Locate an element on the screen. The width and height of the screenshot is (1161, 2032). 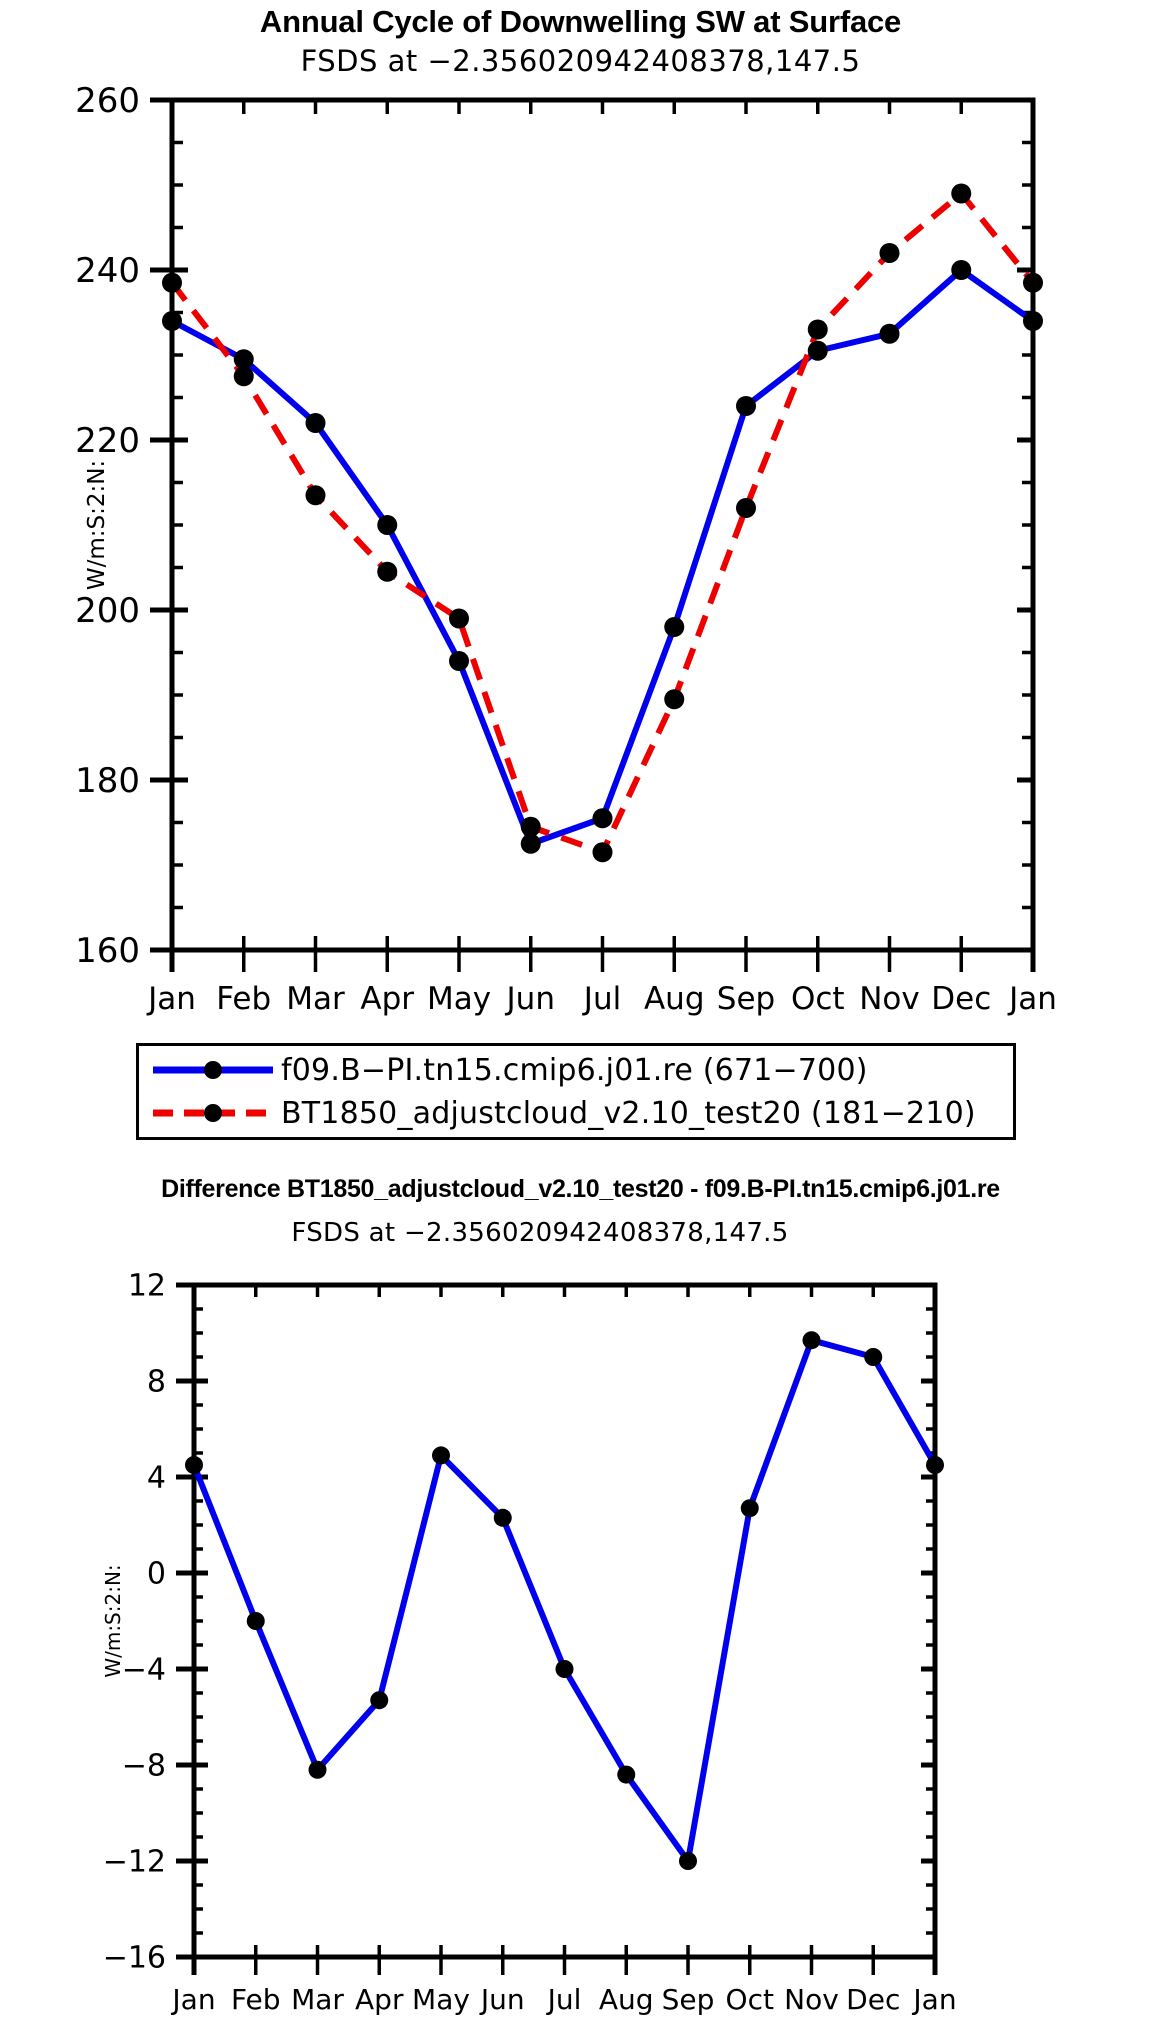
y-tick-label: 240 is located at coordinates (107, 271).